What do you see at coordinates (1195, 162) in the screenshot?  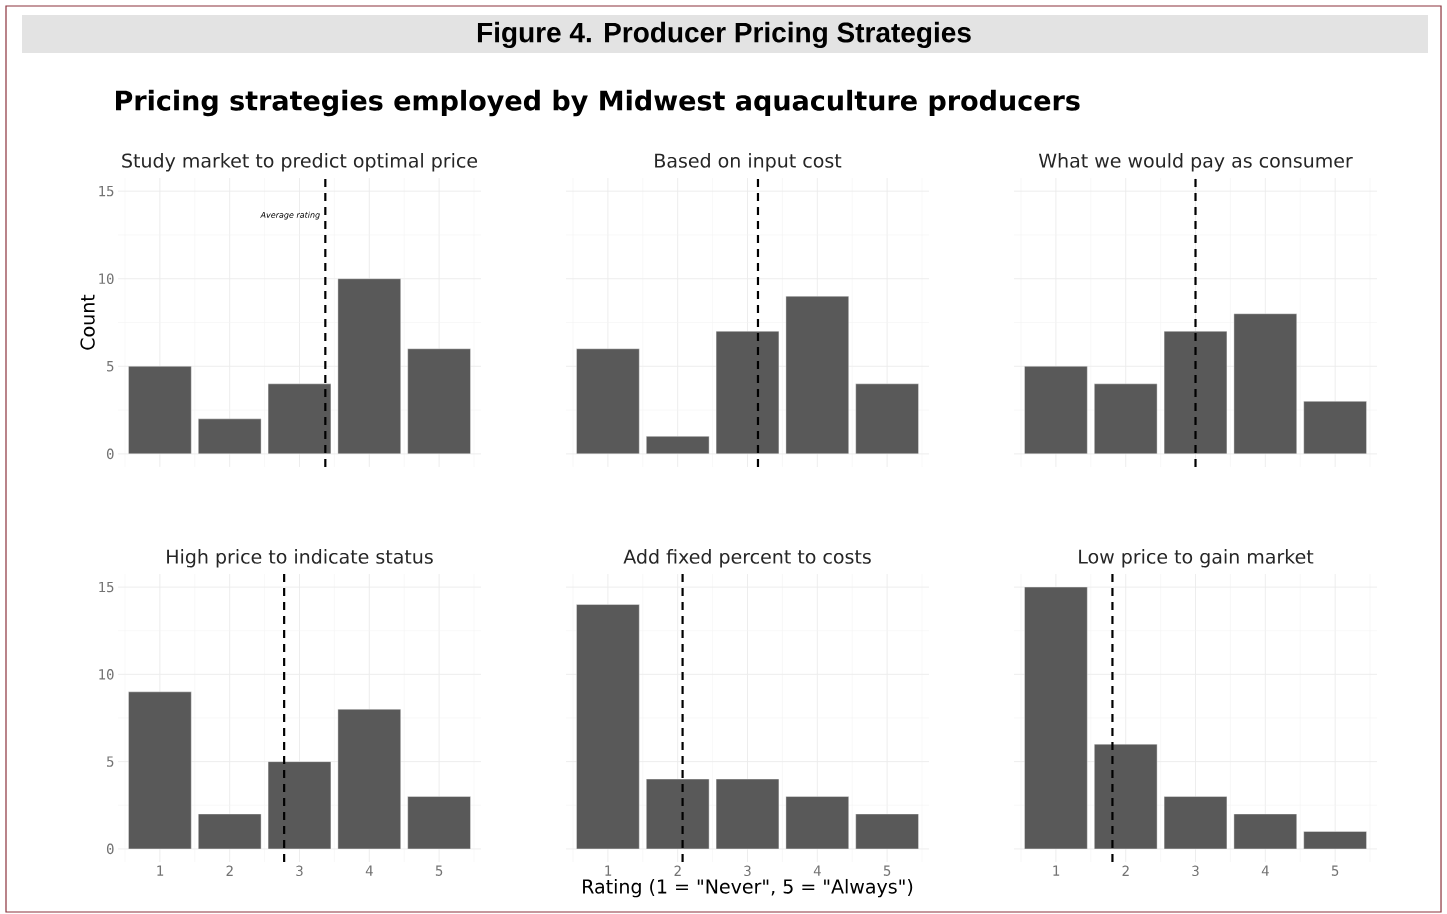 I see `chart-title: What we would pay as consumer` at bounding box center [1195, 162].